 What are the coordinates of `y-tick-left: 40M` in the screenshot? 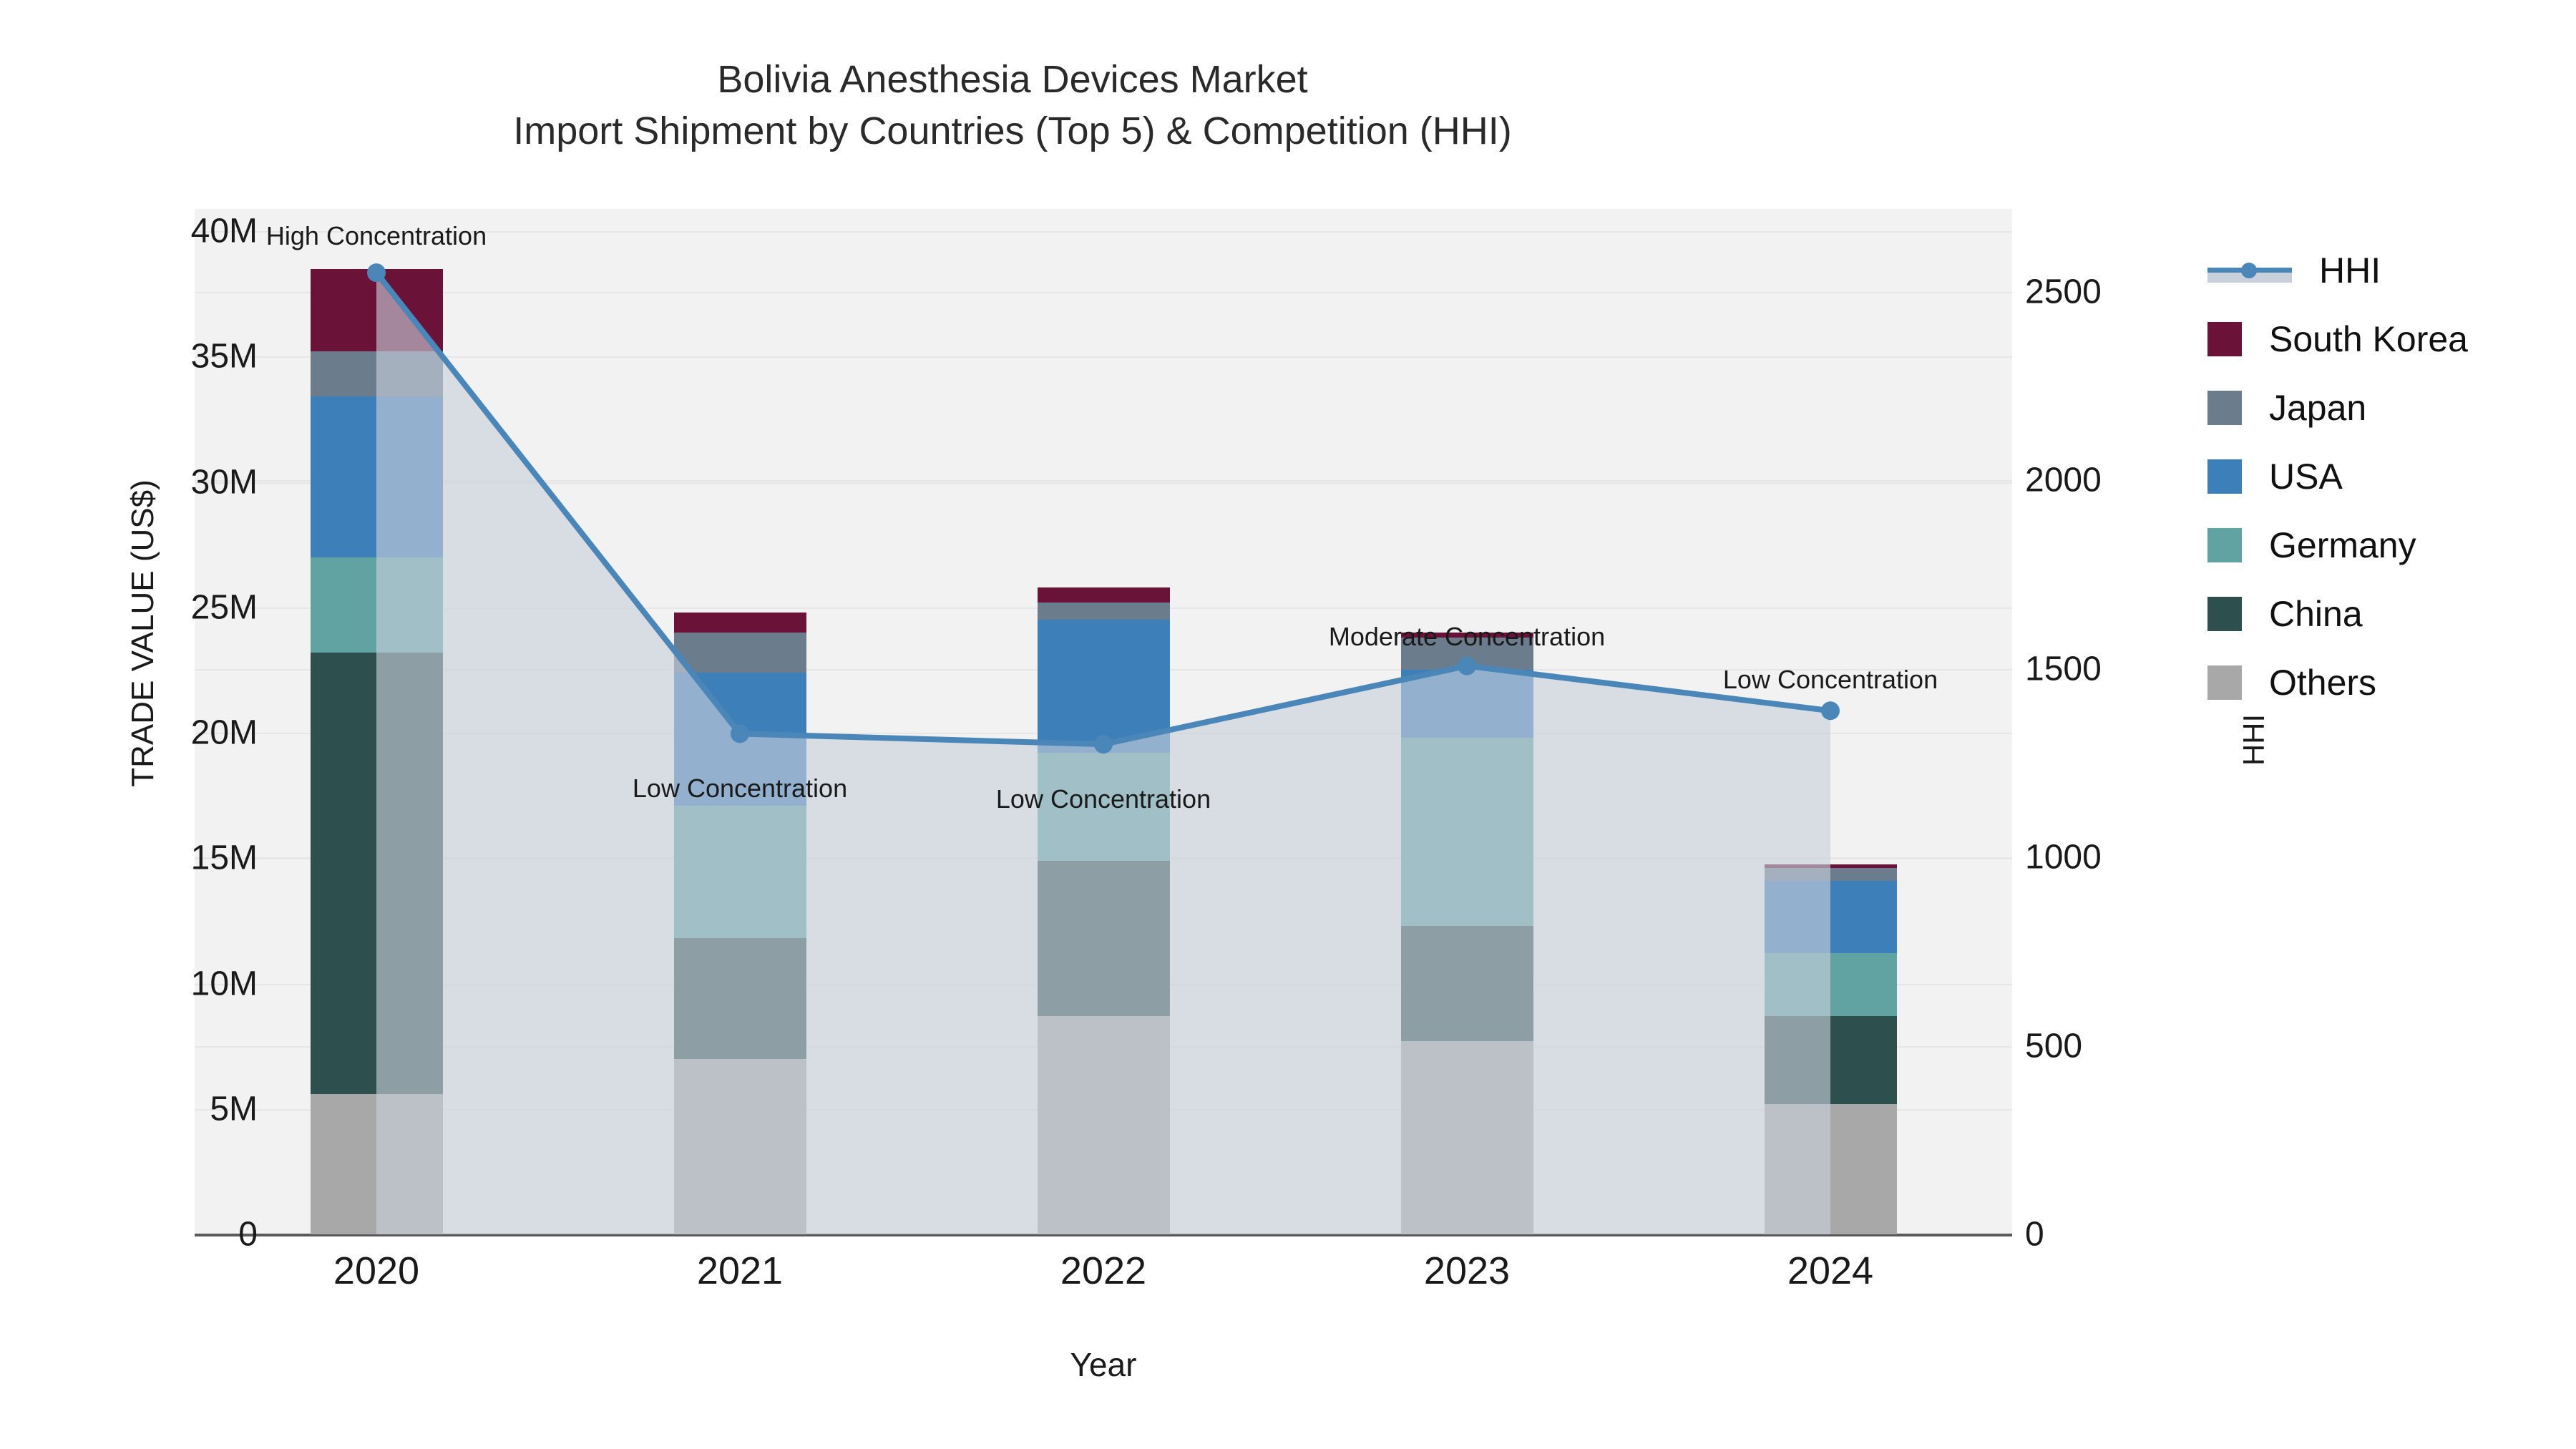 It's located at (224, 231).